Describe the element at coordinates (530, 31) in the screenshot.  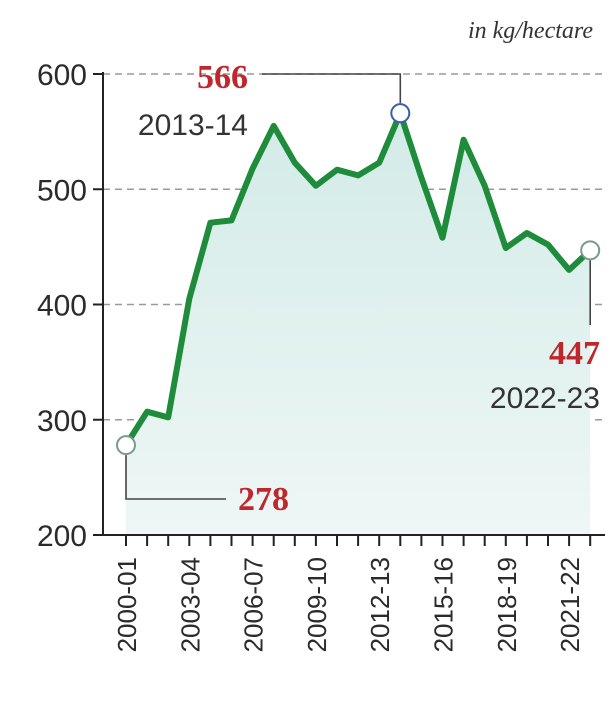
I see `unit-label: in kg/hectare` at that location.